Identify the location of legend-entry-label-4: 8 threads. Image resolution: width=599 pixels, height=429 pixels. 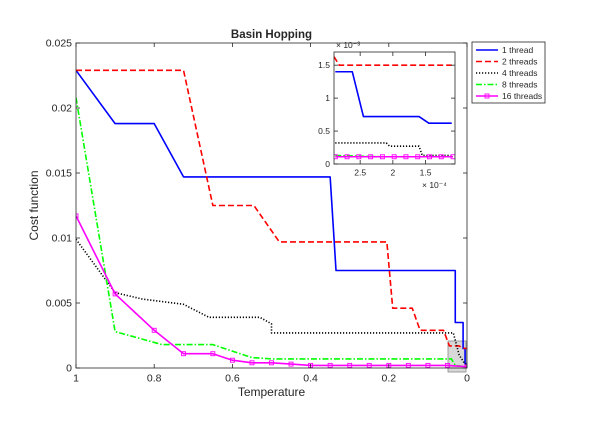
(519, 85).